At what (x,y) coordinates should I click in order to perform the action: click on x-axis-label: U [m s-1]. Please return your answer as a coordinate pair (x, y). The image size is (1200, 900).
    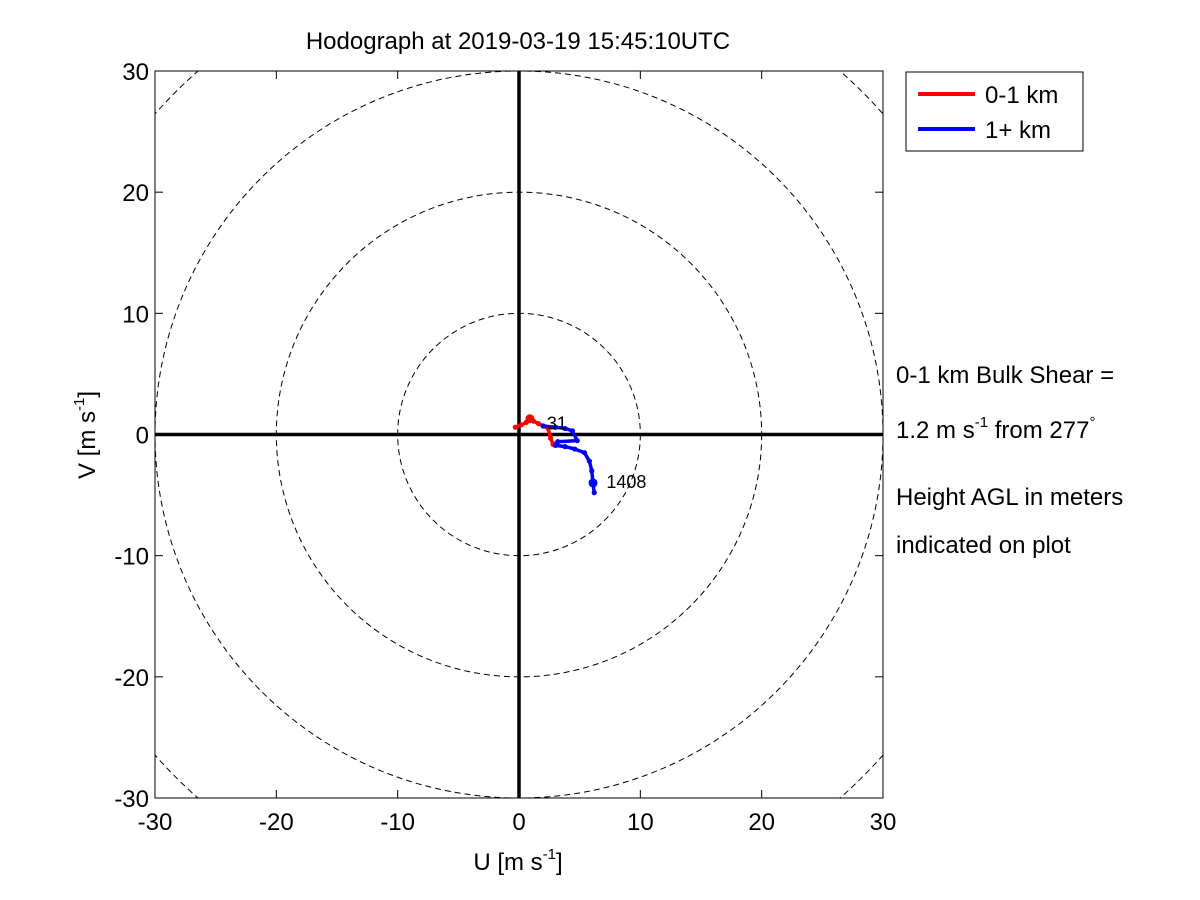
    Looking at the image, I should click on (517, 861).